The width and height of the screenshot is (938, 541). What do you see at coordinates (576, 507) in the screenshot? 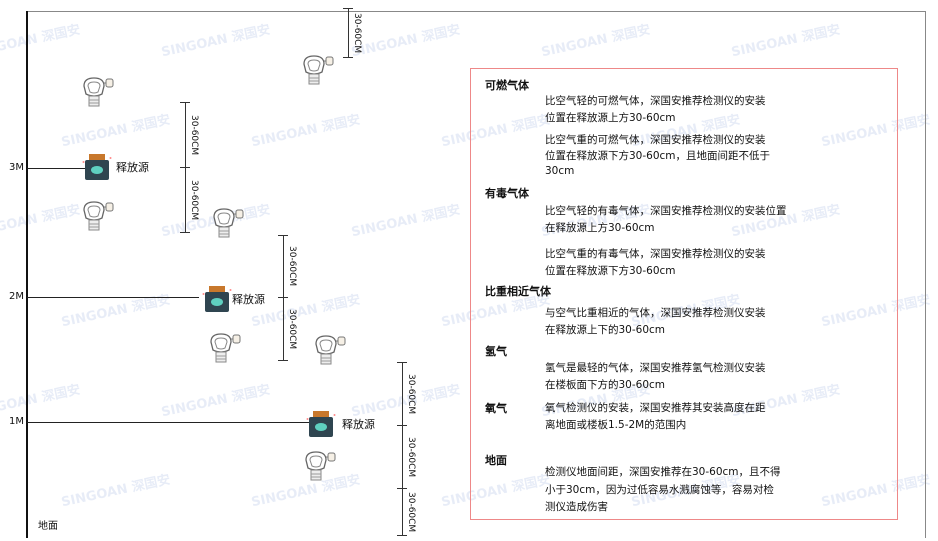
I see `note-line: 测仪造成伤害` at bounding box center [576, 507].